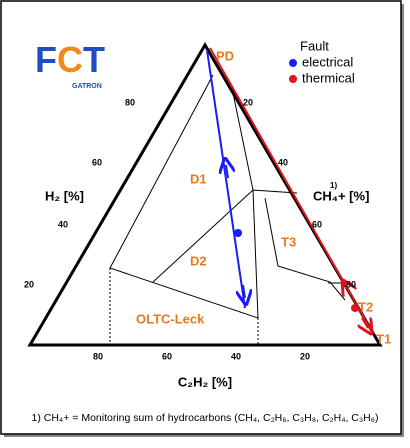 This screenshot has height=448, width=410. What do you see at coordinates (314, 45) in the screenshot?
I see `legend-title: Fault` at bounding box center [314, 45].